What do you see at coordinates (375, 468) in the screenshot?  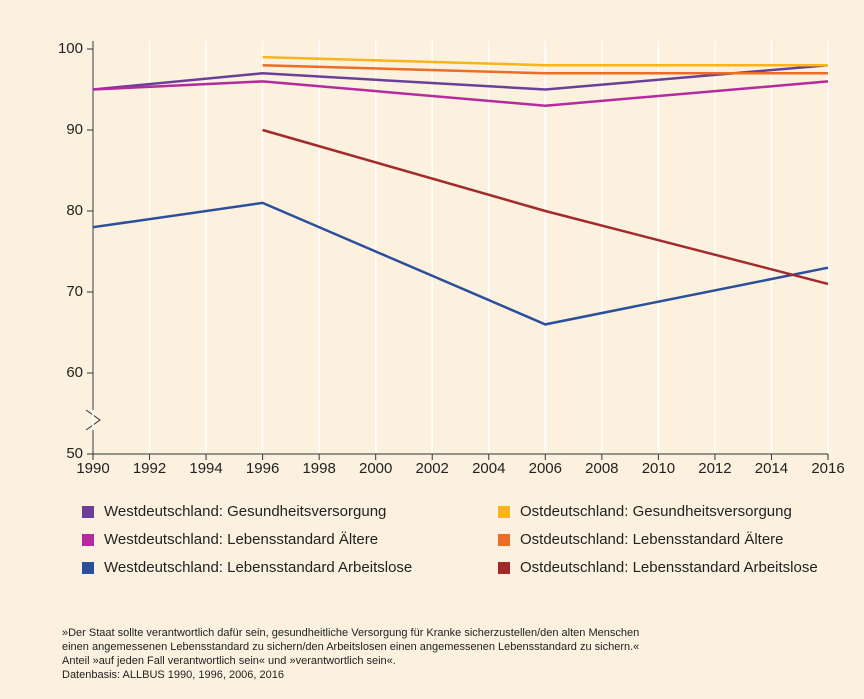 I see `x-tick-label: 2000` at bounding box center [375, 468].